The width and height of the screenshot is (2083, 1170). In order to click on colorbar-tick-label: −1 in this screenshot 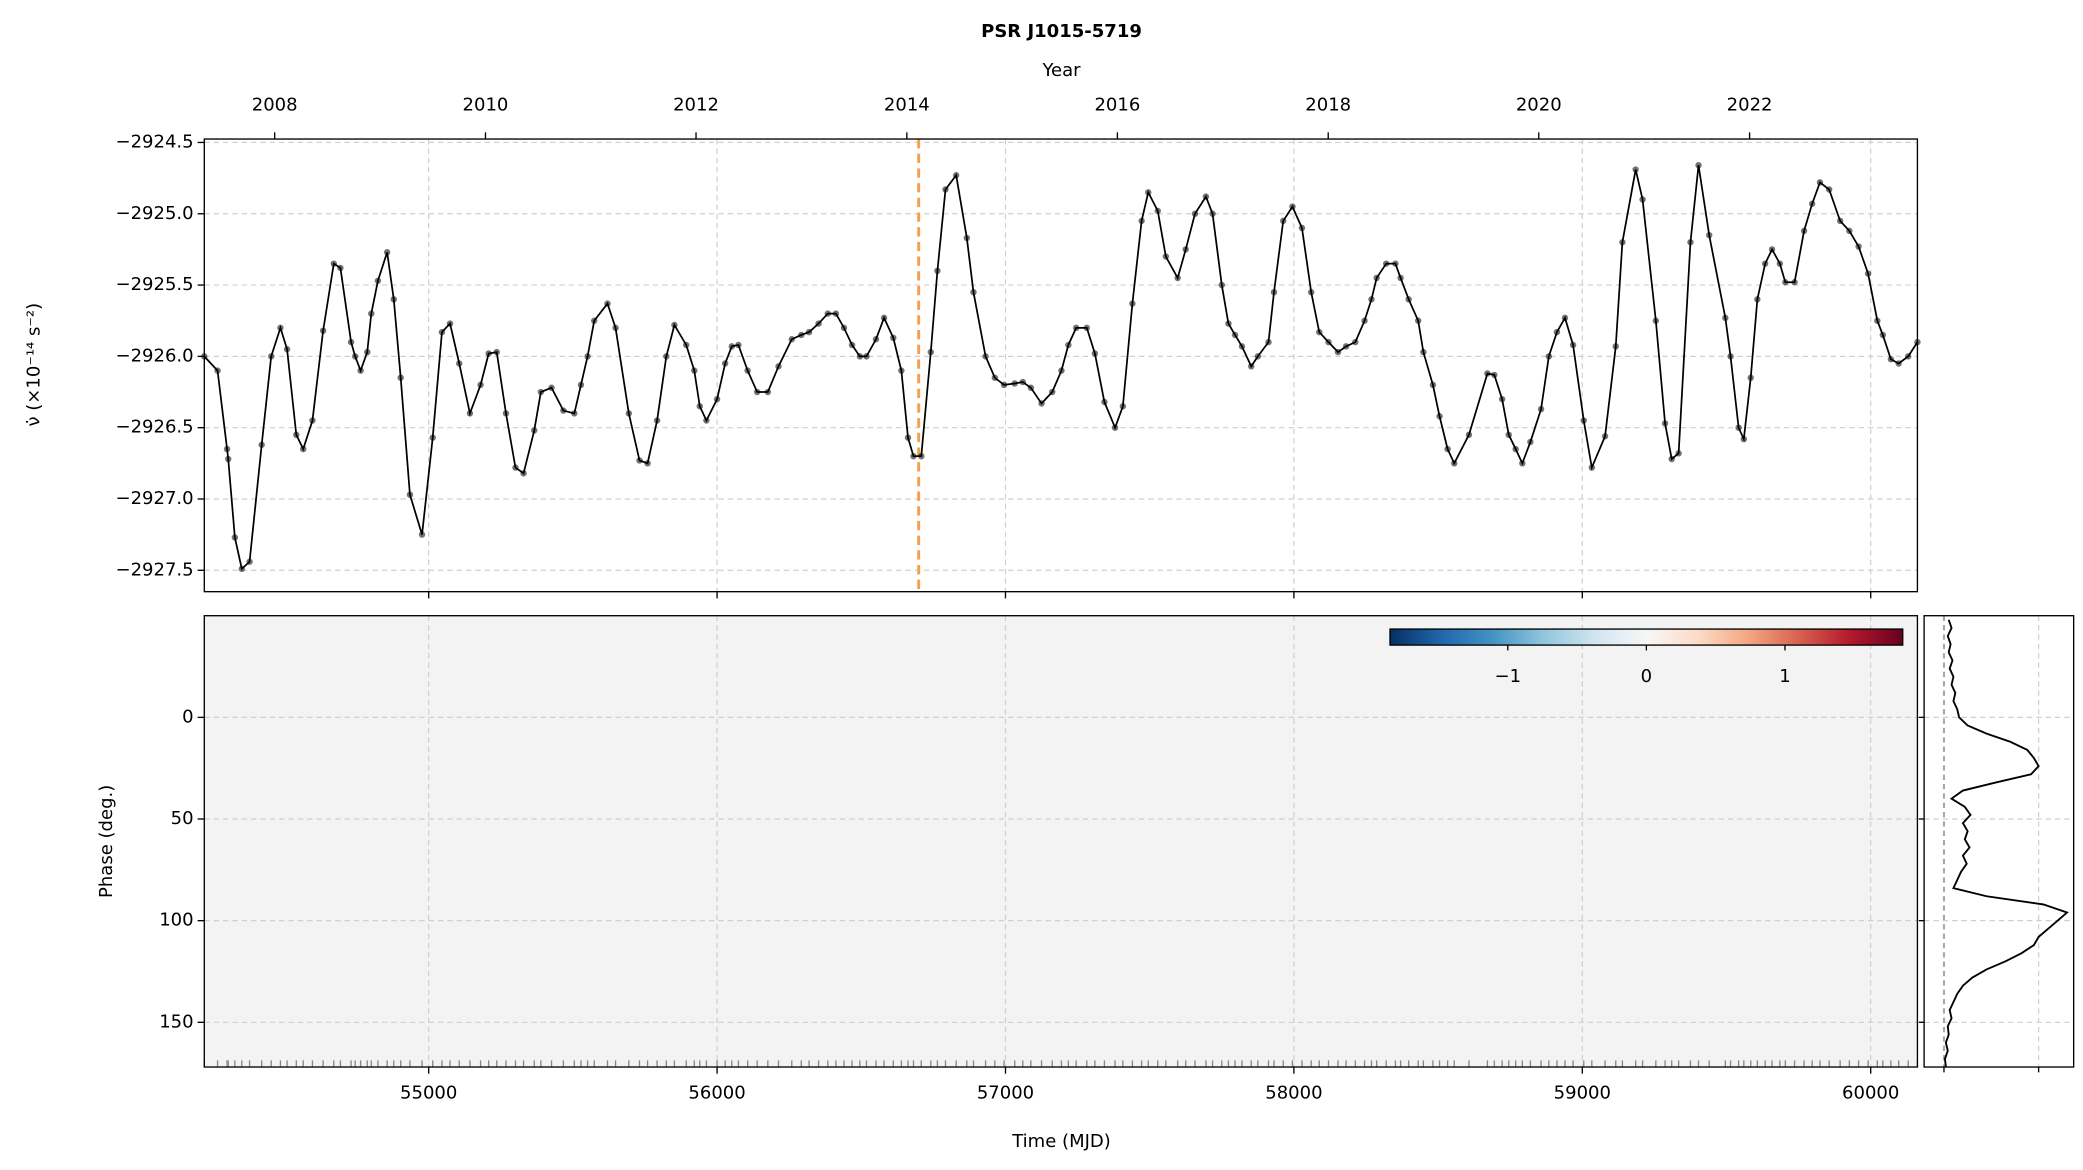, I will do `click(1508, 676)`.